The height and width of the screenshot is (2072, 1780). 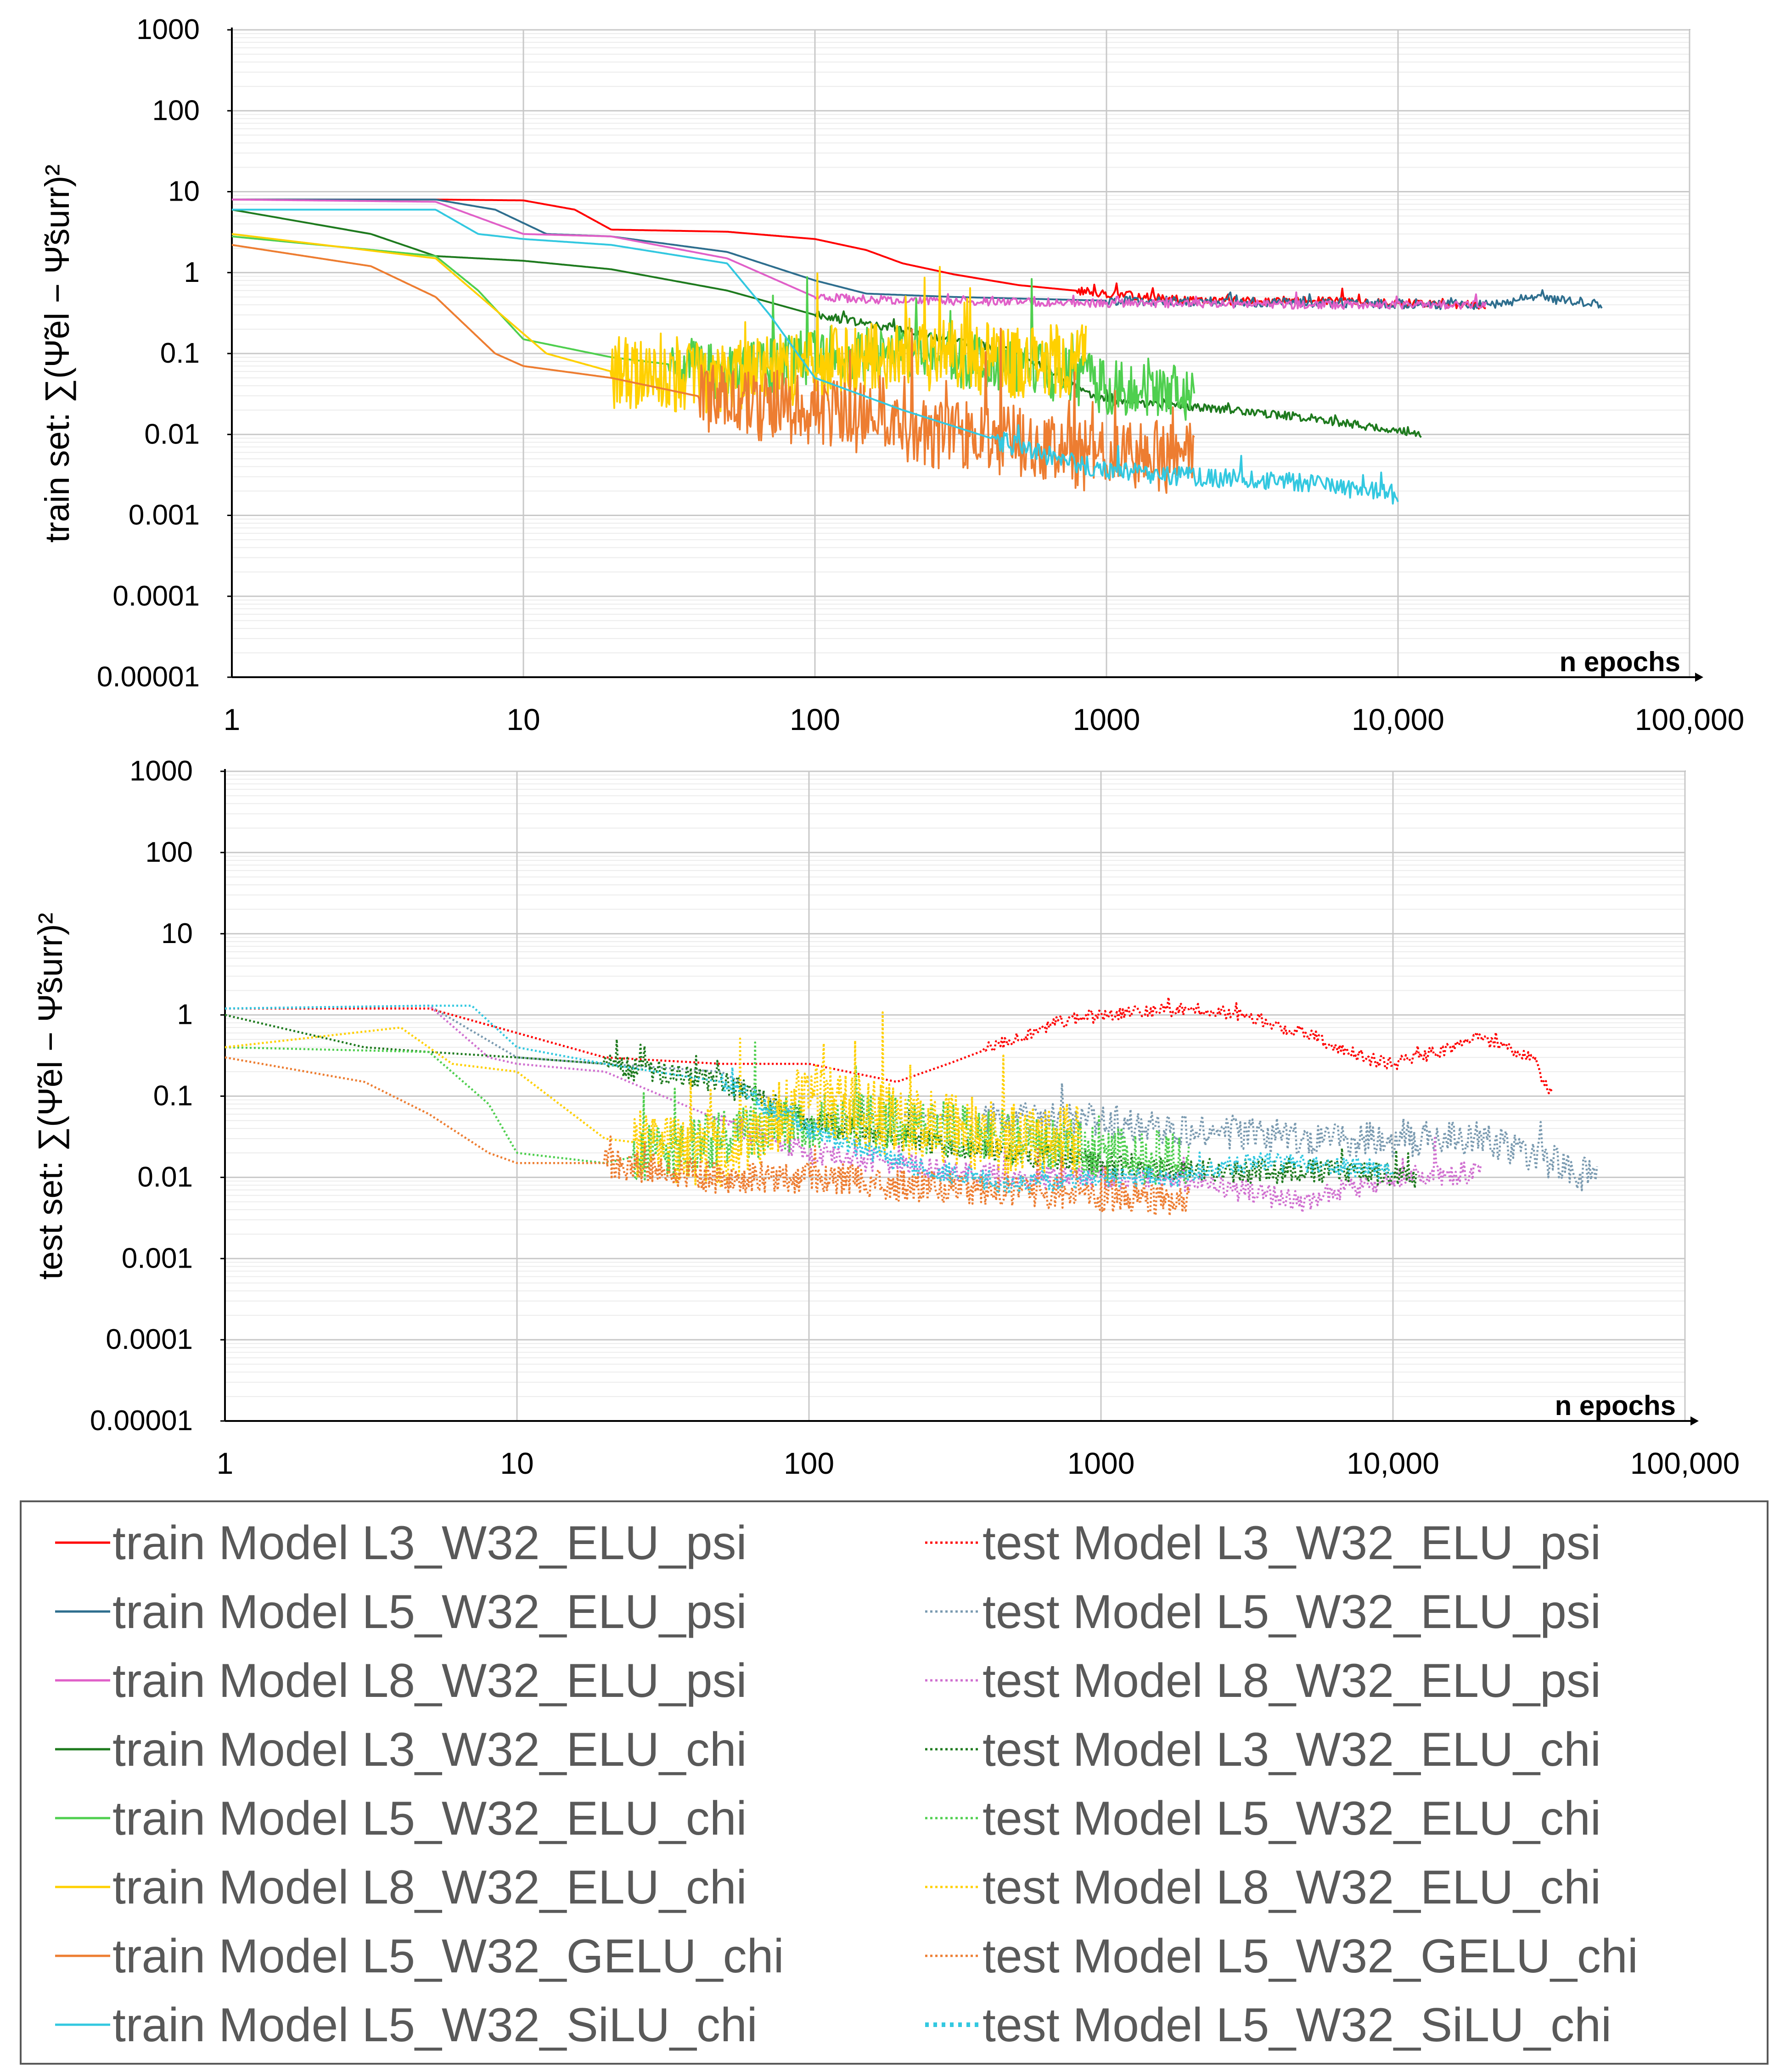 I want to click on legend-entry: train Model L8_W32_ELU_chi, so click(x=401, y=1888).